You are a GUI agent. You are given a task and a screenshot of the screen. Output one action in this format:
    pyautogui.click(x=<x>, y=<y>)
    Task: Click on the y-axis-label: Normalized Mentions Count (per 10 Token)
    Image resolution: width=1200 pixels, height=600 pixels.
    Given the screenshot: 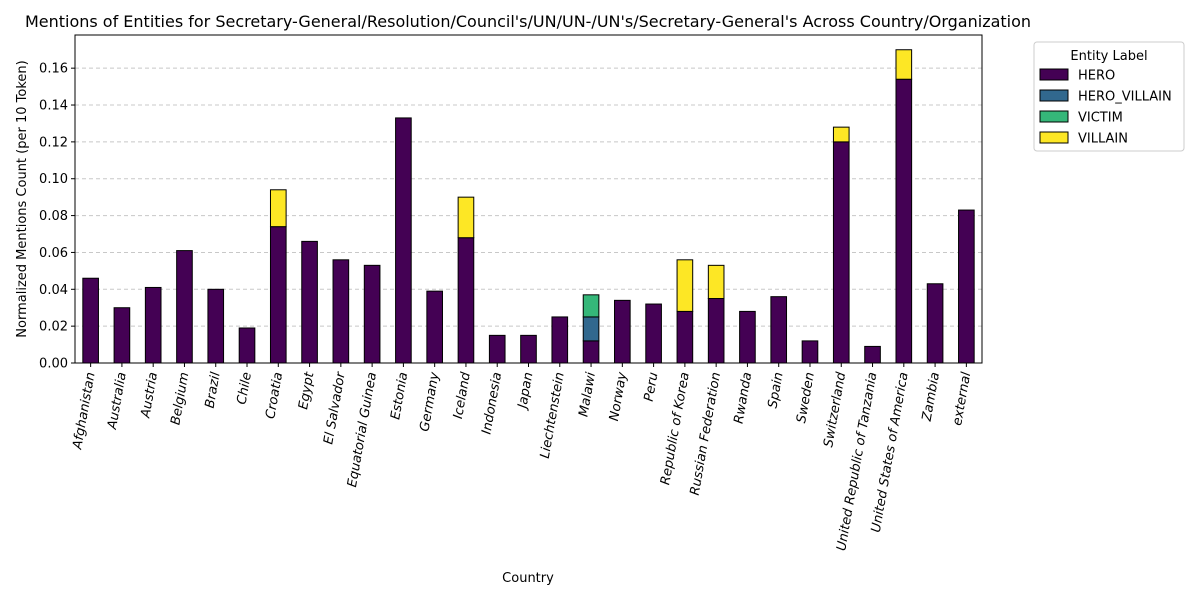 What is the action you would take?
    pyautogui.click(x=22, y=198)
    